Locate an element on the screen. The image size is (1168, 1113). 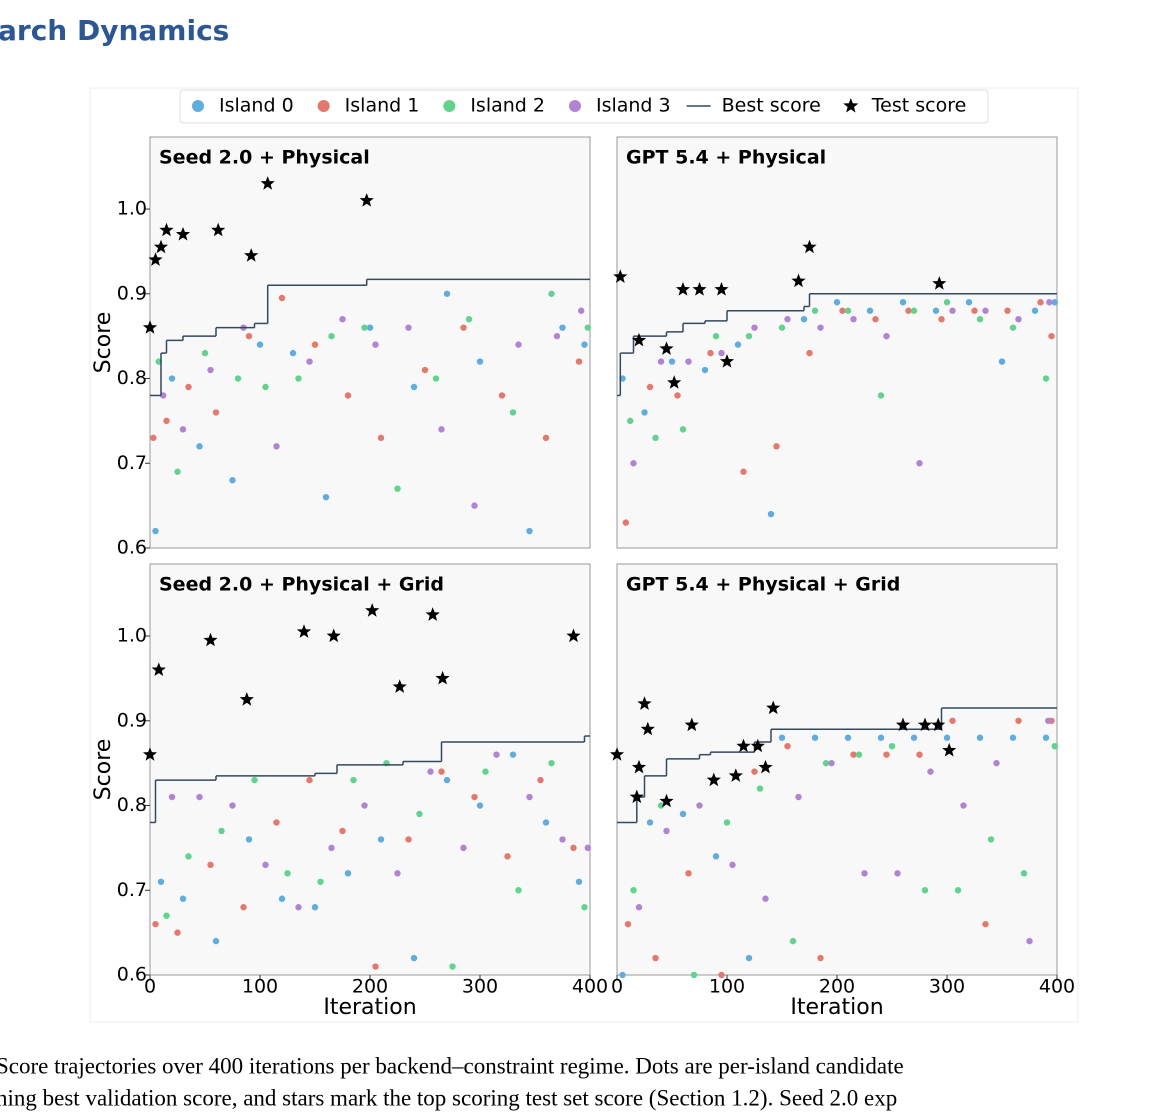
legend-label: Best score is located at coordinates (771, 106).